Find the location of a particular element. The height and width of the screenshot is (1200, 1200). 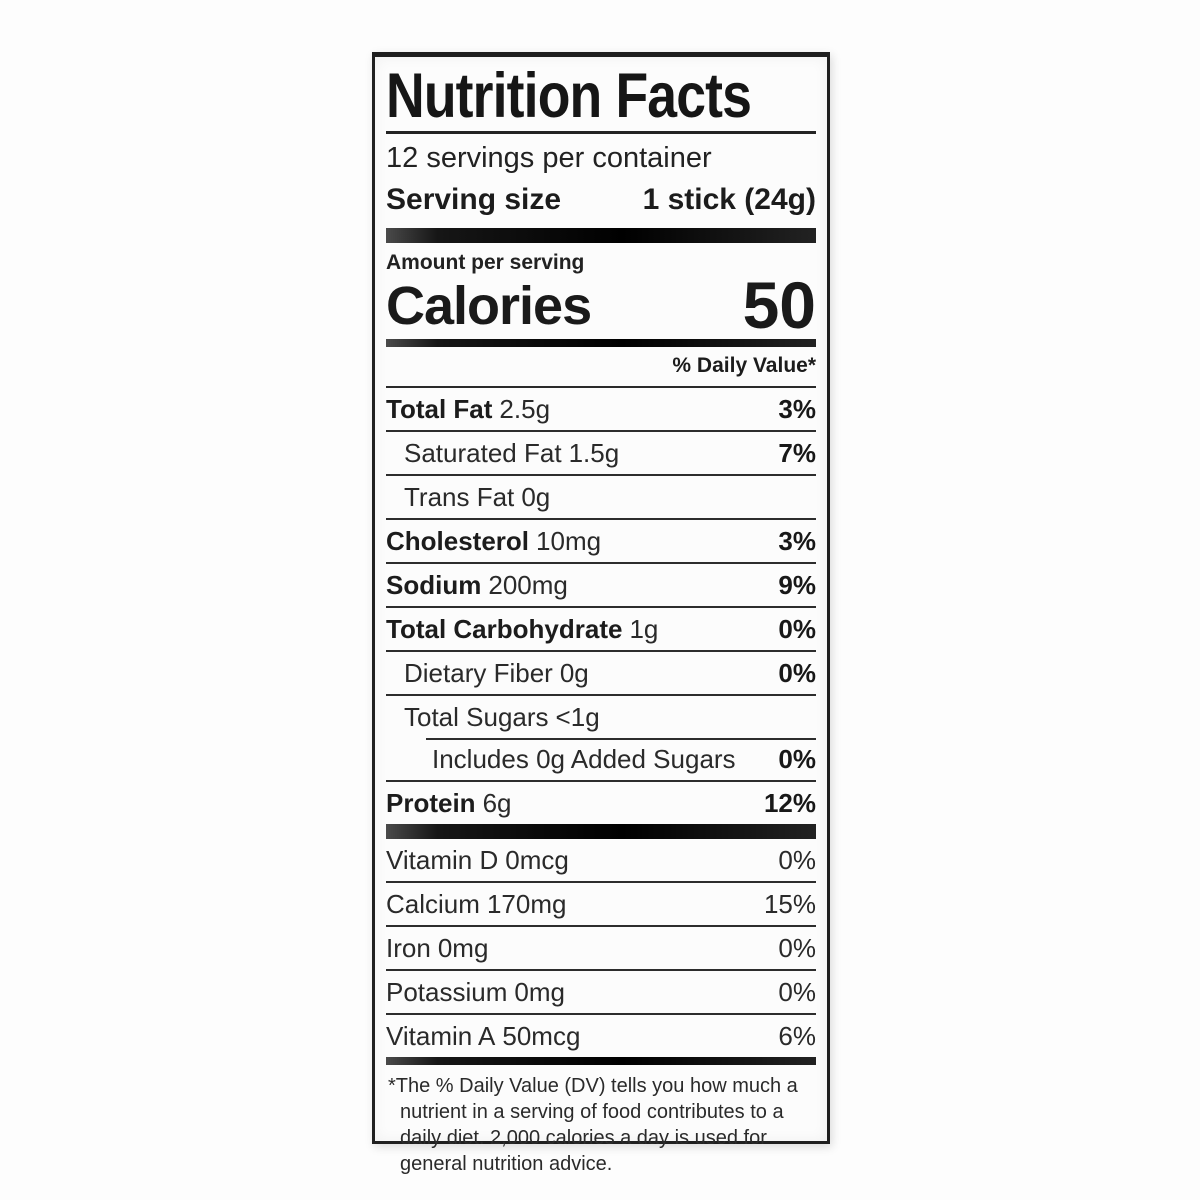

nutrient-name: Total Carbohydrate is located at coordinates (504, 629).